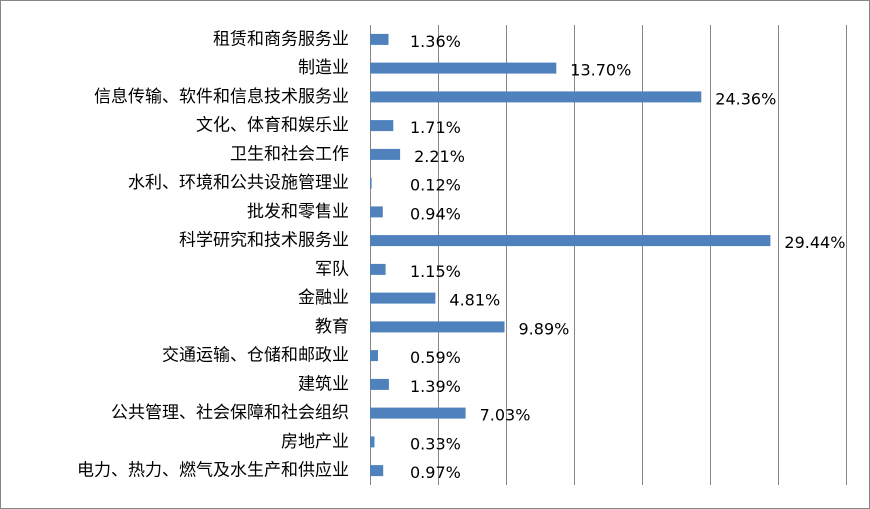 This screenshot has width=870, height=509. I want to click on category-label: 教育, so click(332, 327).